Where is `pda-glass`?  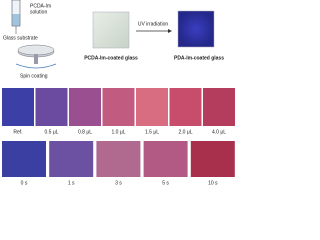 pda-glass is located at coordinates (196, 29).